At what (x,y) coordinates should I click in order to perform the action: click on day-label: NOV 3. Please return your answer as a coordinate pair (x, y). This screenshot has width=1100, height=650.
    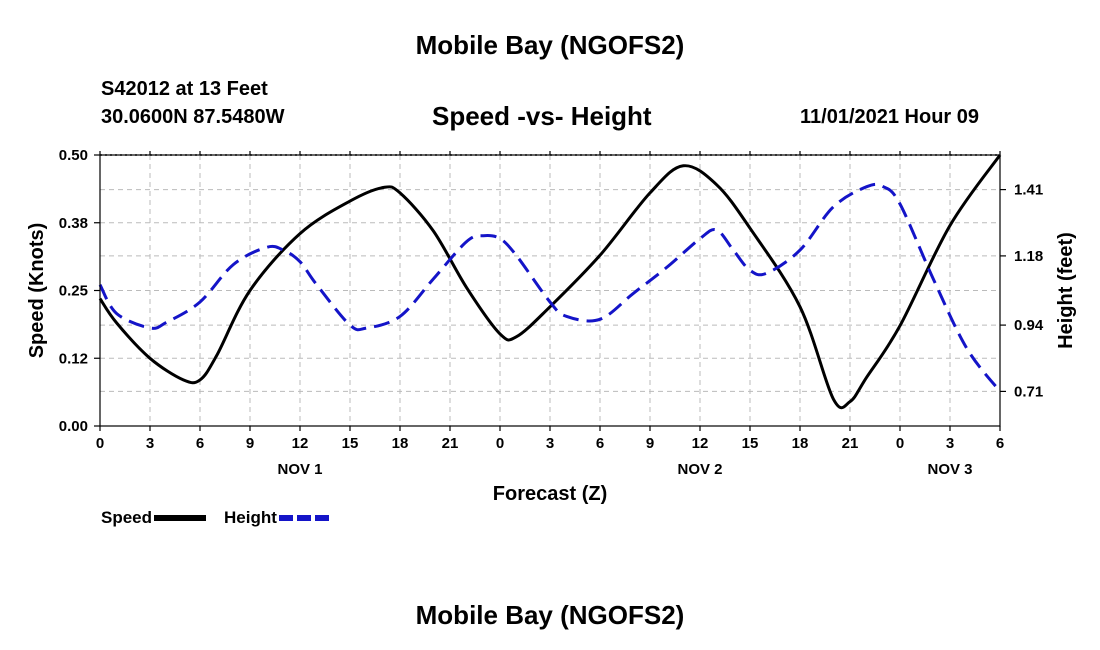
    Looking at the image, I should click on (949, 469).